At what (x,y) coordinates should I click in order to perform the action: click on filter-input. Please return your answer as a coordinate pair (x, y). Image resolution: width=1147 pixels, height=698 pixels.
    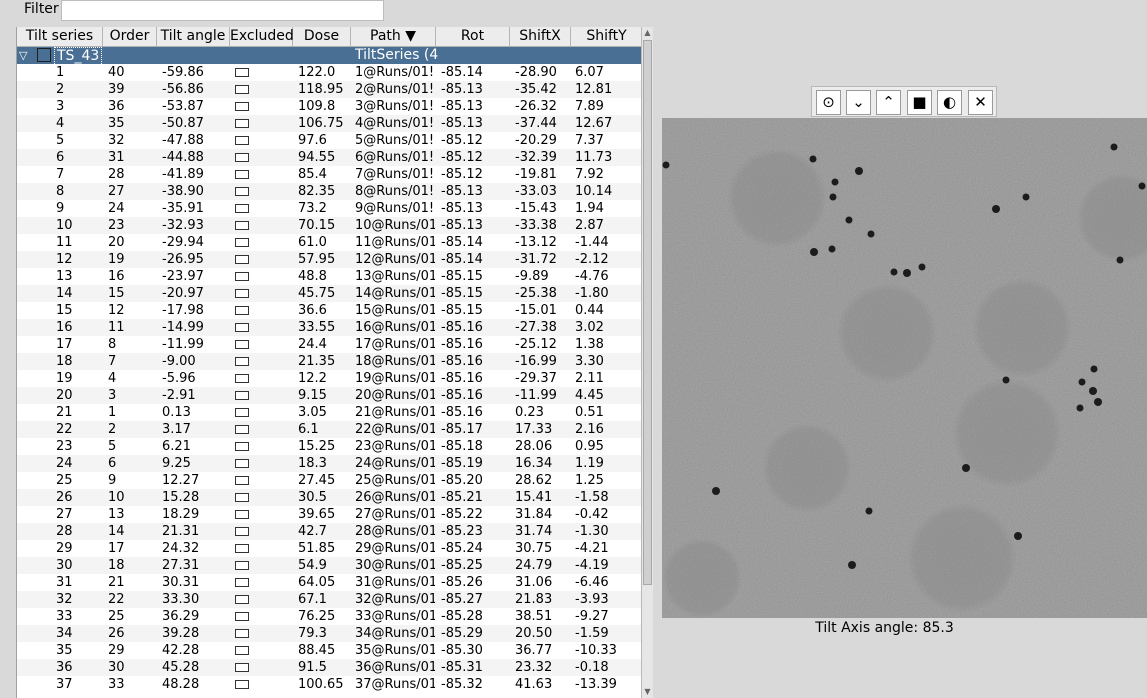
    Looking at the image, I should click on (222, 10).